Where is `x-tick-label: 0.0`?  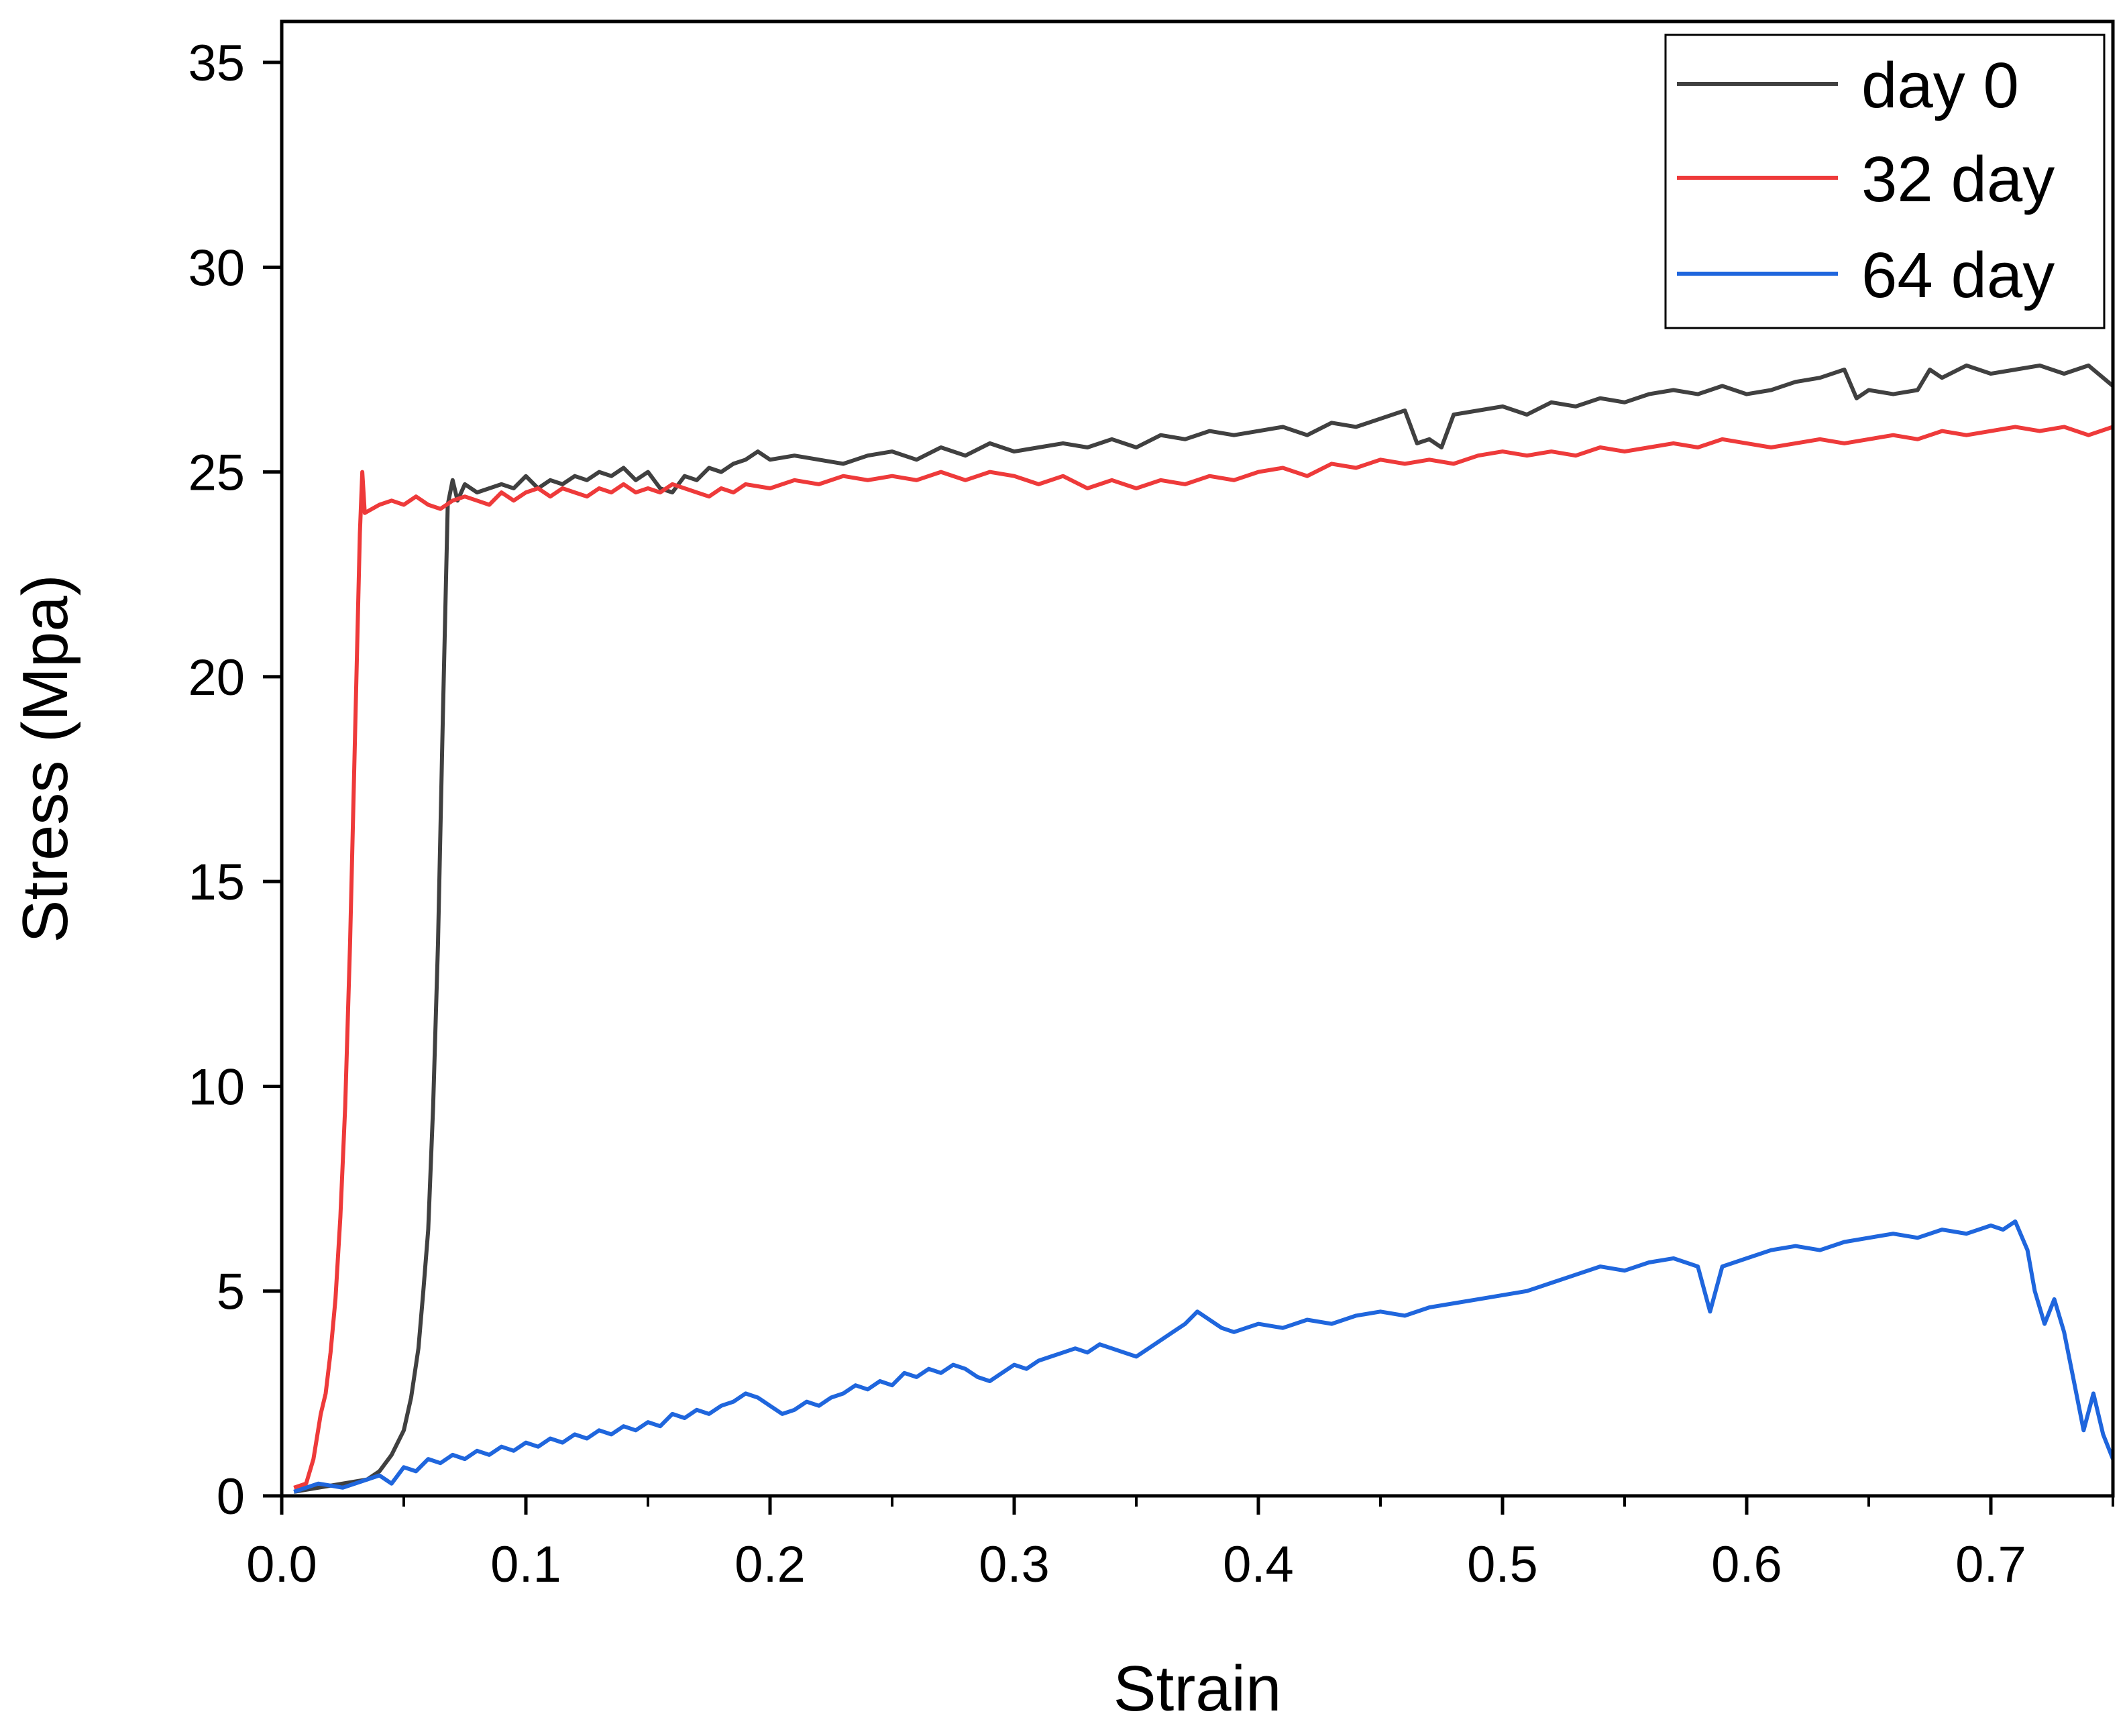
x-tick-label: 0.0 is located at coordinates (281, 1564).